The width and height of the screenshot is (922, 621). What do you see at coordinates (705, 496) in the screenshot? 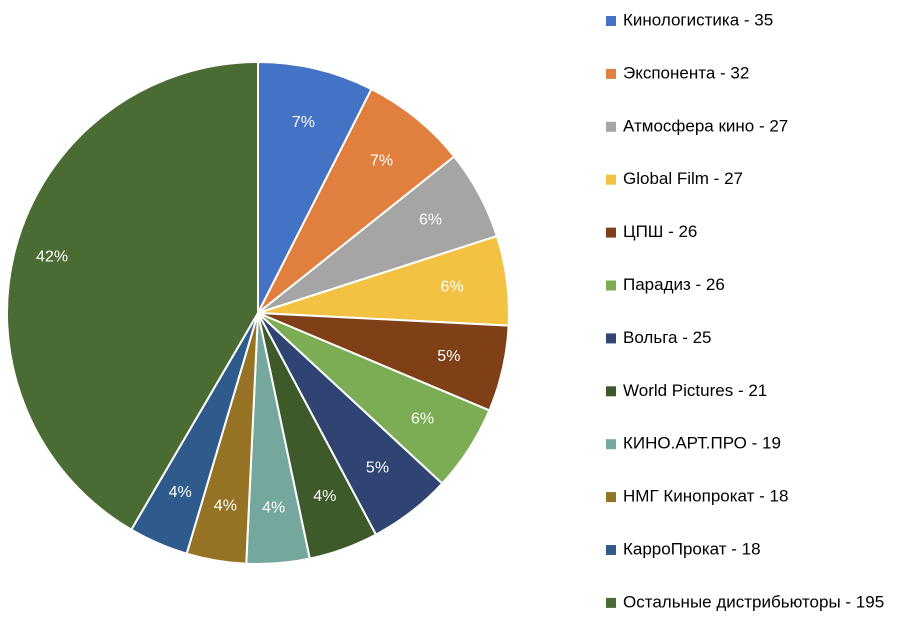
I see `legend-entry: НМГ Кинопрокат - 18` at bounding box center [705, 496].